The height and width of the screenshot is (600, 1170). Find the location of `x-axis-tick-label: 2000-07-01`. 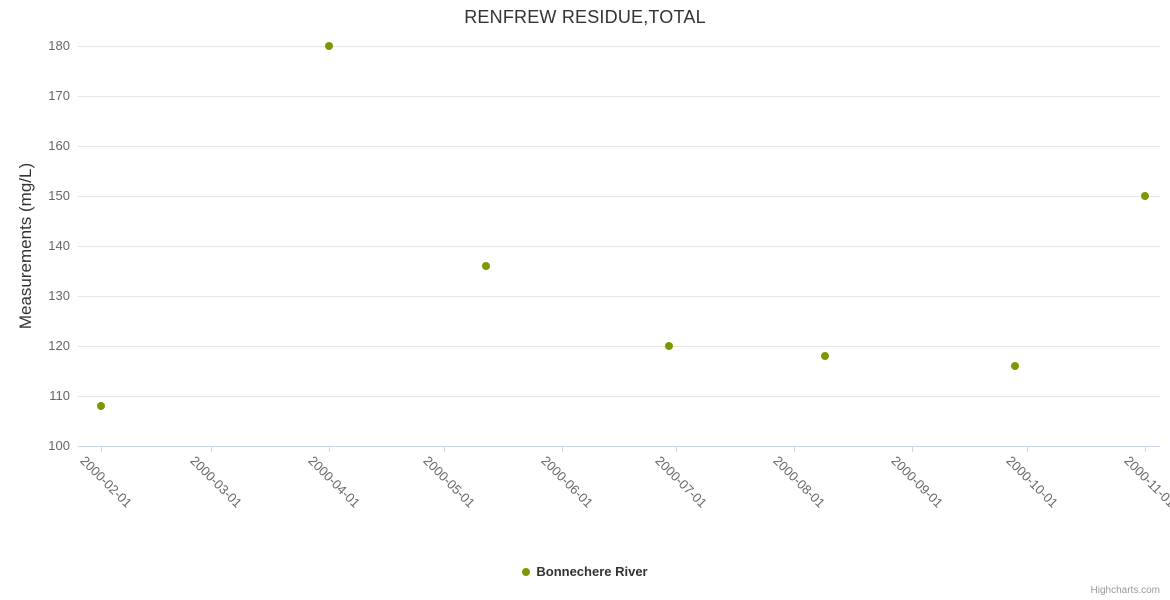

x-axis-tick-label: 2000-07-01 is located at coordinates (681, 482).